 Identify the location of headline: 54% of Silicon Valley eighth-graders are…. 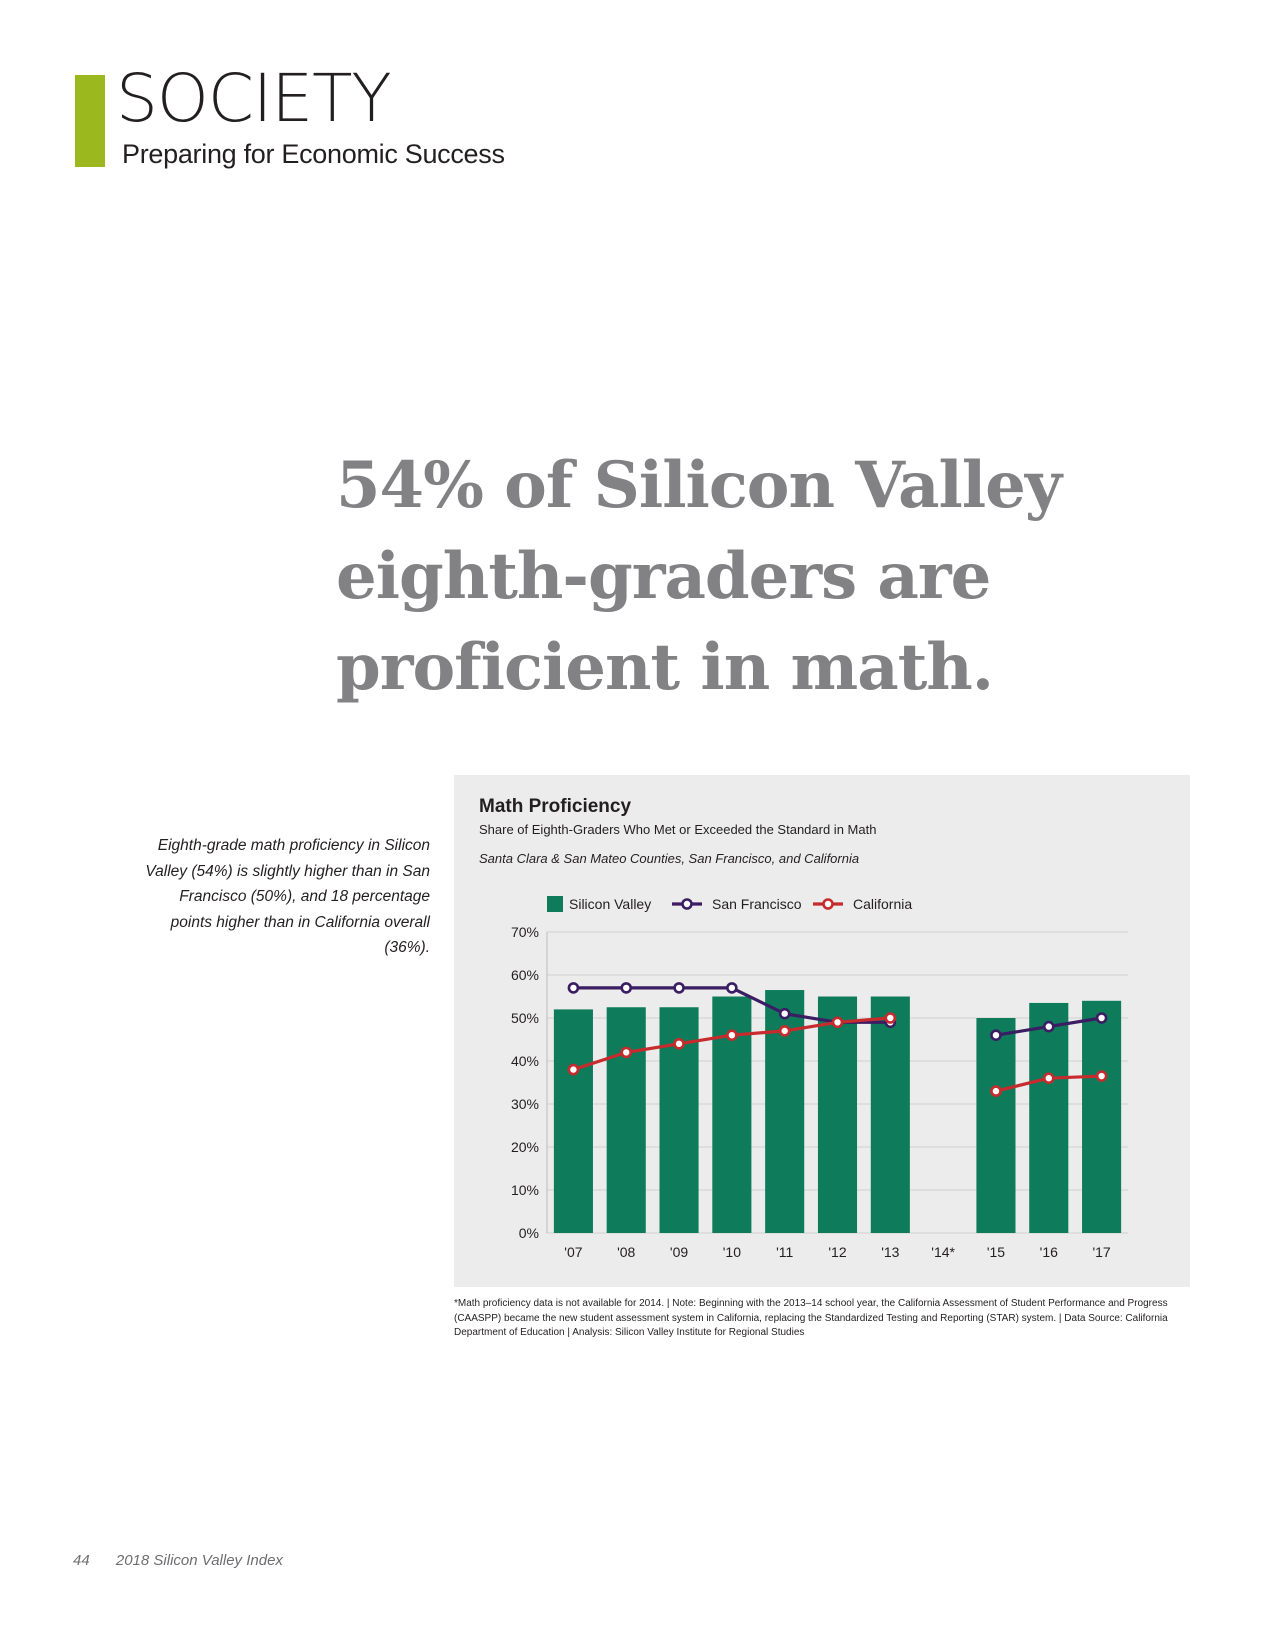
(786, 576).